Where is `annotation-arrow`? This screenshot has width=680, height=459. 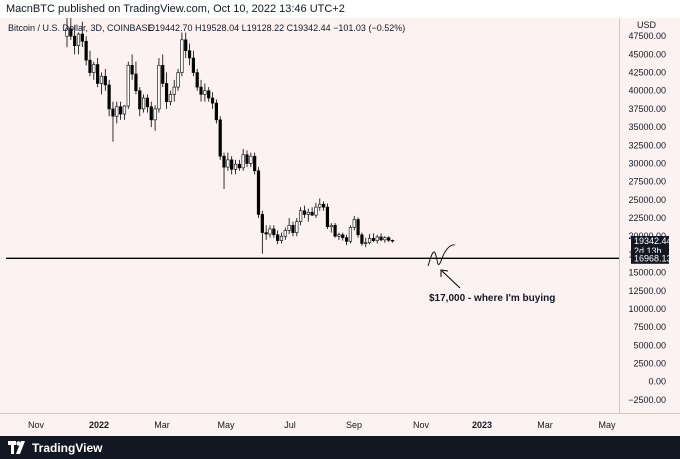
annotation-arrow is located at coordinates (450, 279).